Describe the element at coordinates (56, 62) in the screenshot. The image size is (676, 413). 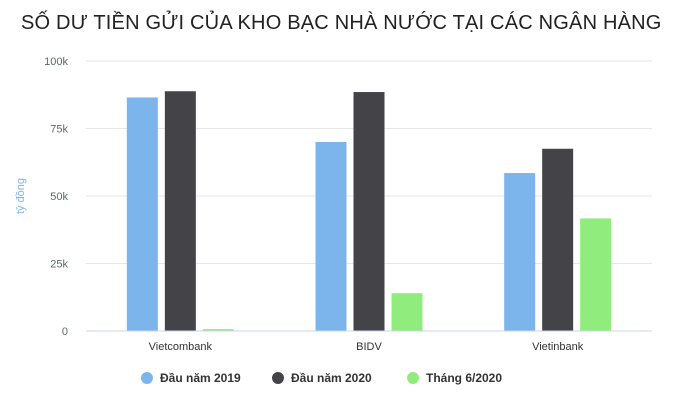
I see `y-tick-label: 100k` at that location.